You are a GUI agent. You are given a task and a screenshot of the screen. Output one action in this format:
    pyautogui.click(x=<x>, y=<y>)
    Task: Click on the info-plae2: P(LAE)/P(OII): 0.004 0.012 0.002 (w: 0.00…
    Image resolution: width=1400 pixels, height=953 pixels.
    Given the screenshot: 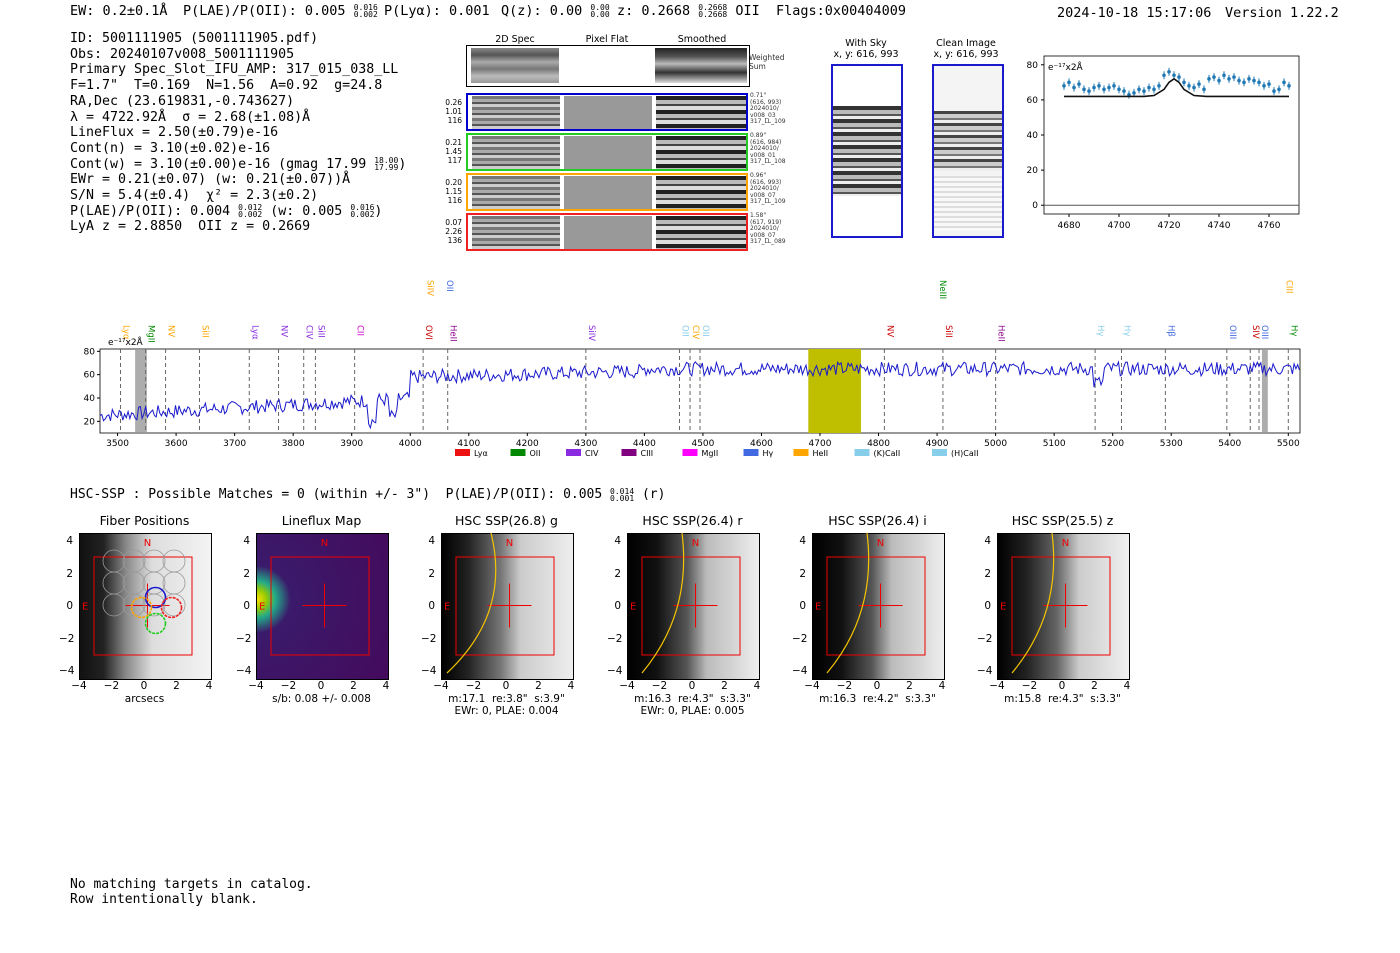 What is the action you would take?
    pyautogui.click(x=226, y=210)
    